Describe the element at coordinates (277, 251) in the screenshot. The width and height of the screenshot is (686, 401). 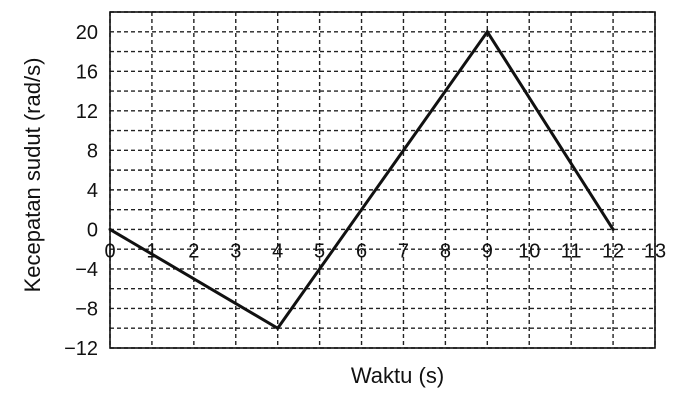
I see `x-tick-label: 4` at that location.